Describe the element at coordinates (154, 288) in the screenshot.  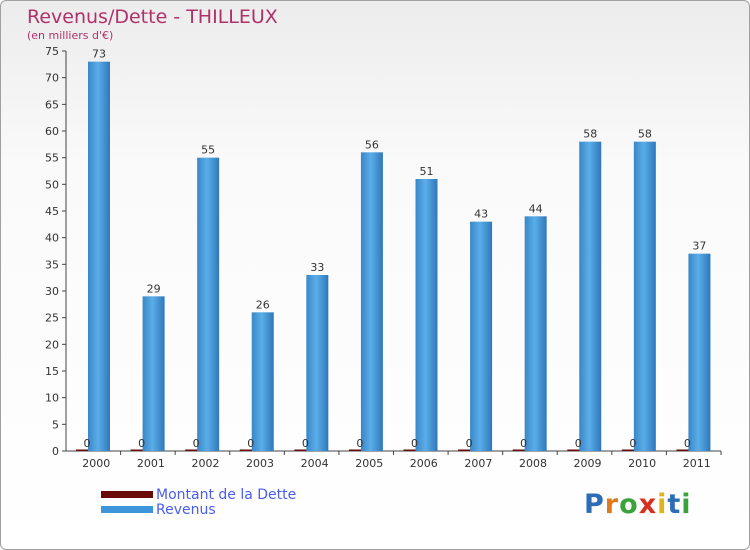
I see `data-label-revenus: 29` at that location.